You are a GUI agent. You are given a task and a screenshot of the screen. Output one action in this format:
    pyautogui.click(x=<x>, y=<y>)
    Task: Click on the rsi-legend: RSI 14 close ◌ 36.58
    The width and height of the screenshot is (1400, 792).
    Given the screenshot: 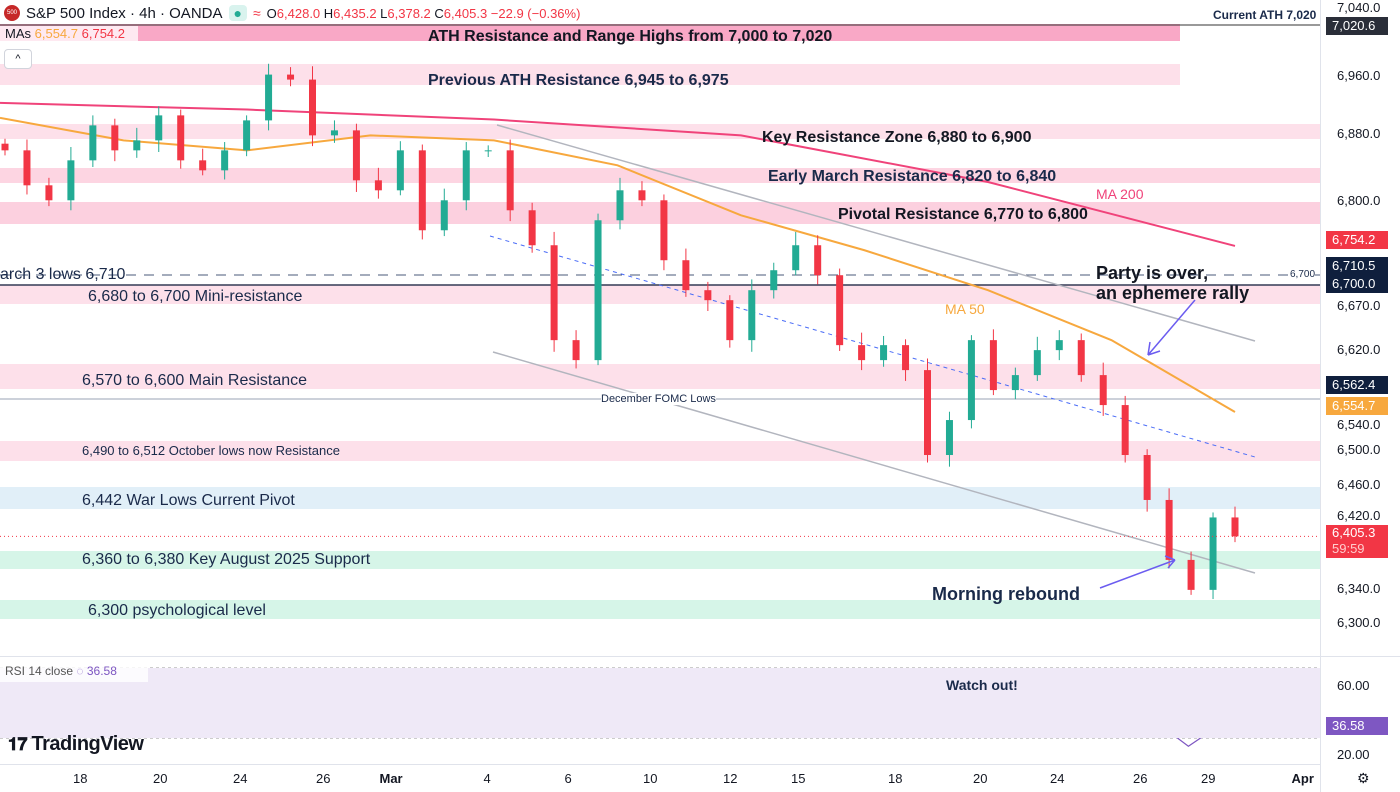 What is the action you would take?
    pyautogui.click(x=74, y=673)
    